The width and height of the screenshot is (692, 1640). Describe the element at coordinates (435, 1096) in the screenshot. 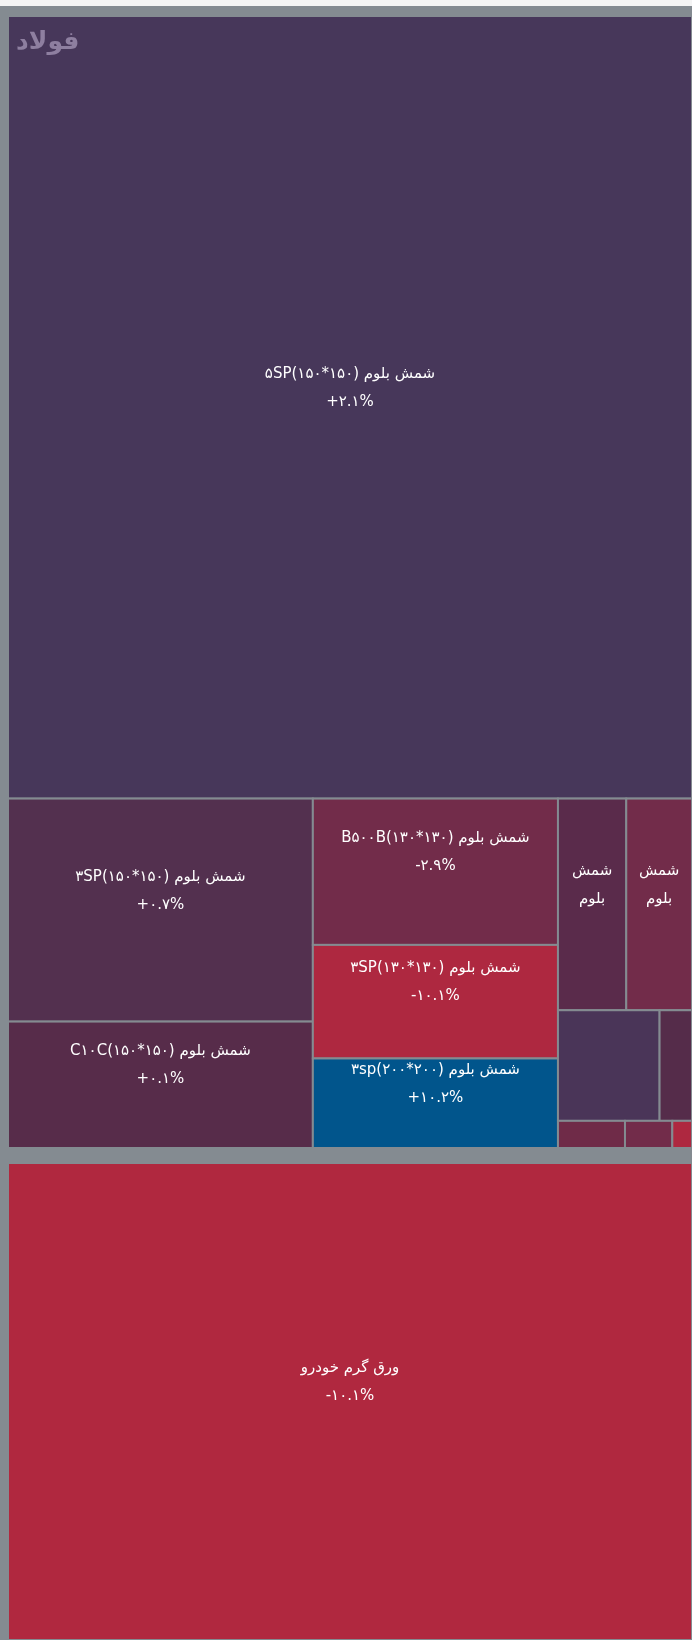

I see `data-label: +۱۰.۲%` at that location.